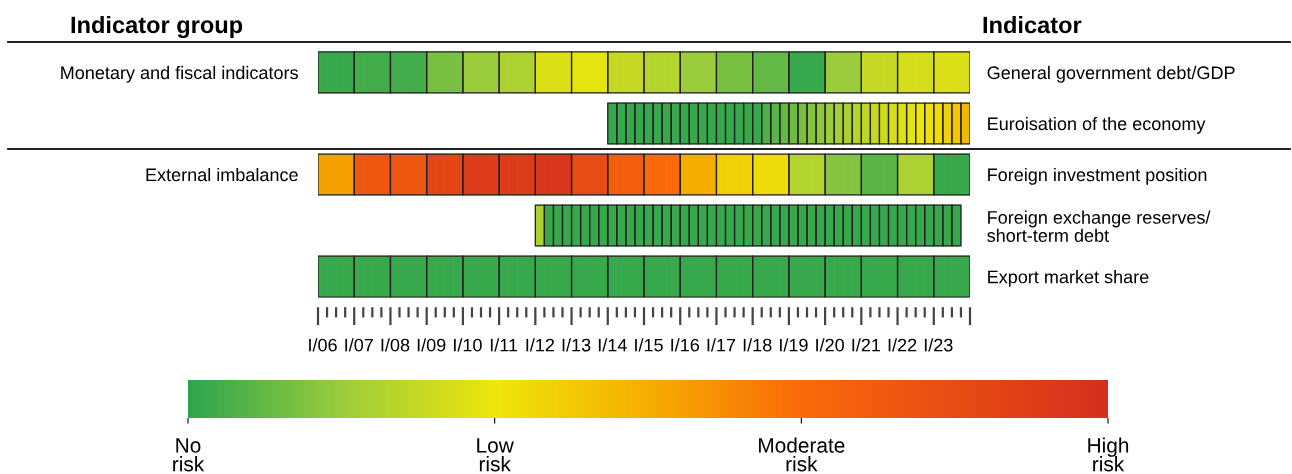 The image size is (1292, 474). What do you see at coordinates (649, 345) in the screenshot?
I see `x-tick-label: I/15` at bounding box center [649, 345].